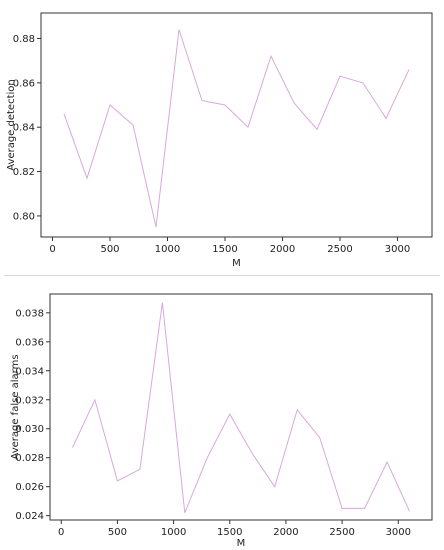 The width and height of the screenshot is (444, 550). What do you see at coordinates (11, 124) in the screenshot?
I see `y-axis-label: Average detection` at bounding box center [11, 124].